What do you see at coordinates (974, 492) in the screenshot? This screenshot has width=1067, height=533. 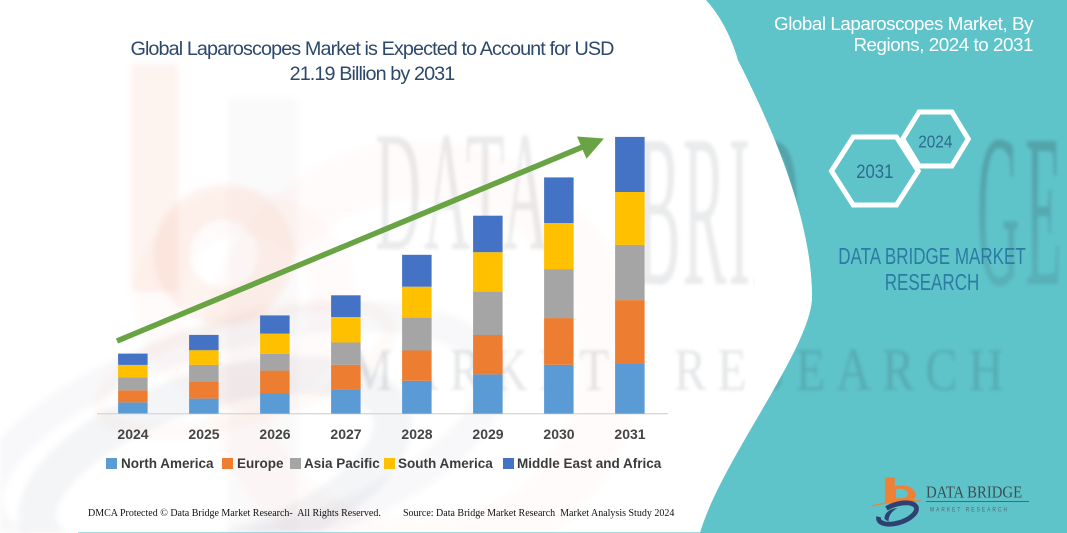 I see `svg-text: DATA BRIDGE` at bounding box center [974, 492].